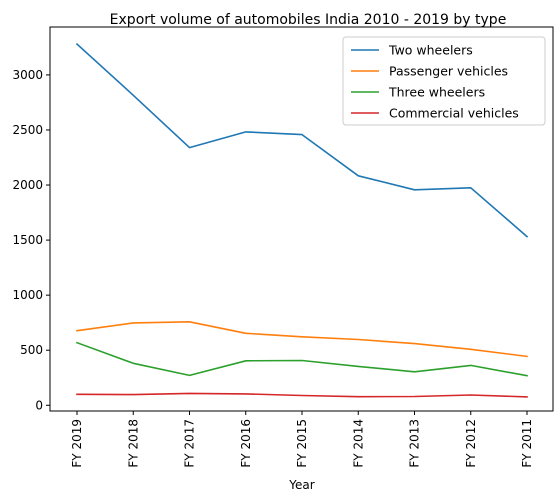 The width and height of the screenshot is (560, 502). I want to click on x-tick-label: FY 2015, so click(302, 443).